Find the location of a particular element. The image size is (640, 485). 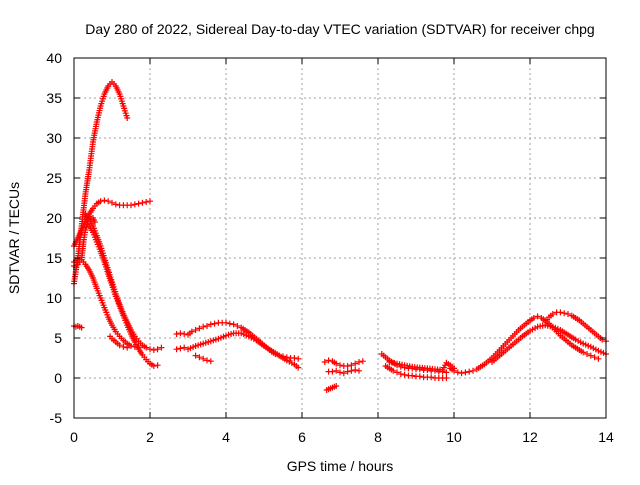

series-rise-to-12h-b is located at coordinates (549, 343).